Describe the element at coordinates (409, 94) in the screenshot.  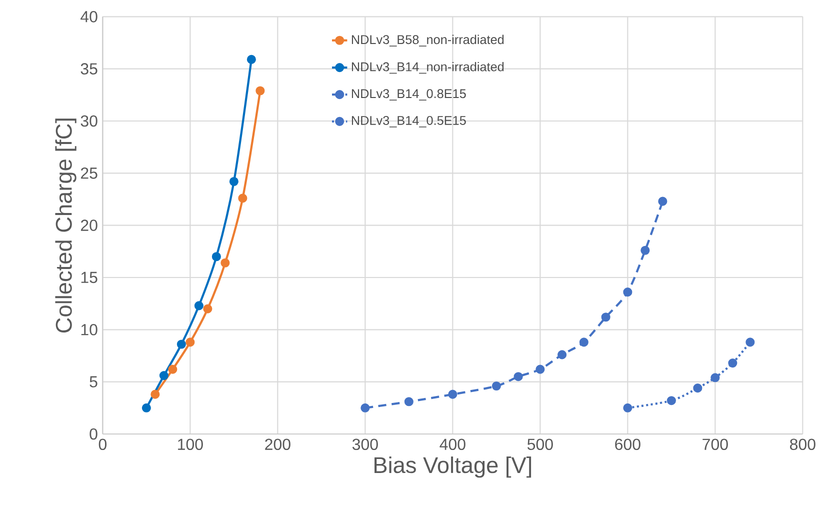
I see `legend-label: NDLv3_B14_0.8E15` at that location.